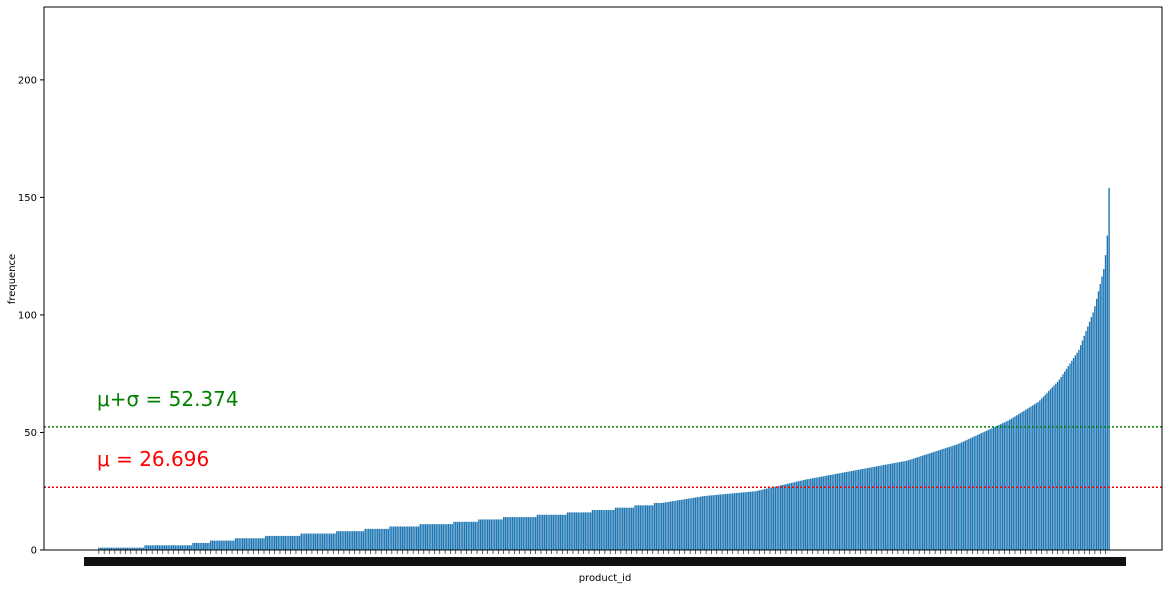 The image size is (1170, 589). What do you see at coordinates (605, 578) in the screenshot?
I see `x-axis-label: product_id` at bounding box center [605, 578].